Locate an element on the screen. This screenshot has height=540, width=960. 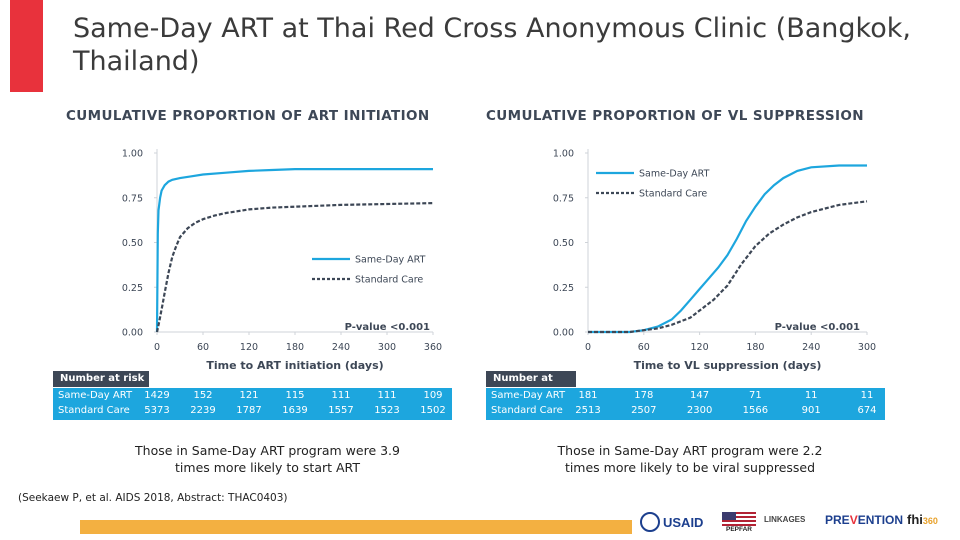
fhi-logo-text: fhi is located at coordinates (915, 519).